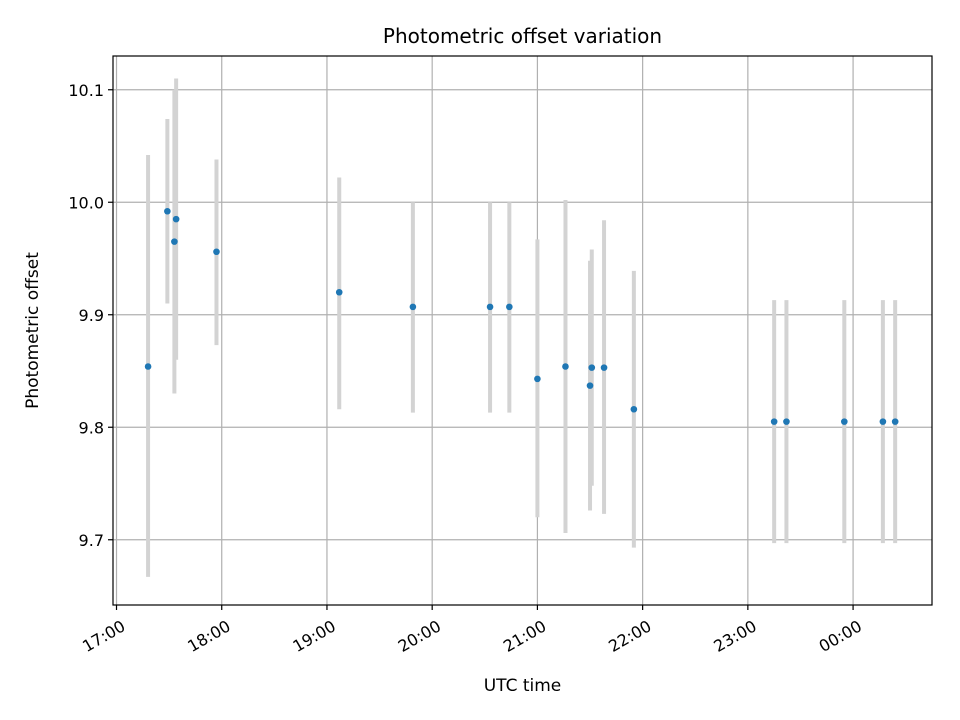 The height and width of the screenshot is (720, 960). I want to click on chart-title: Photometric offset variation, so click(522, 36).